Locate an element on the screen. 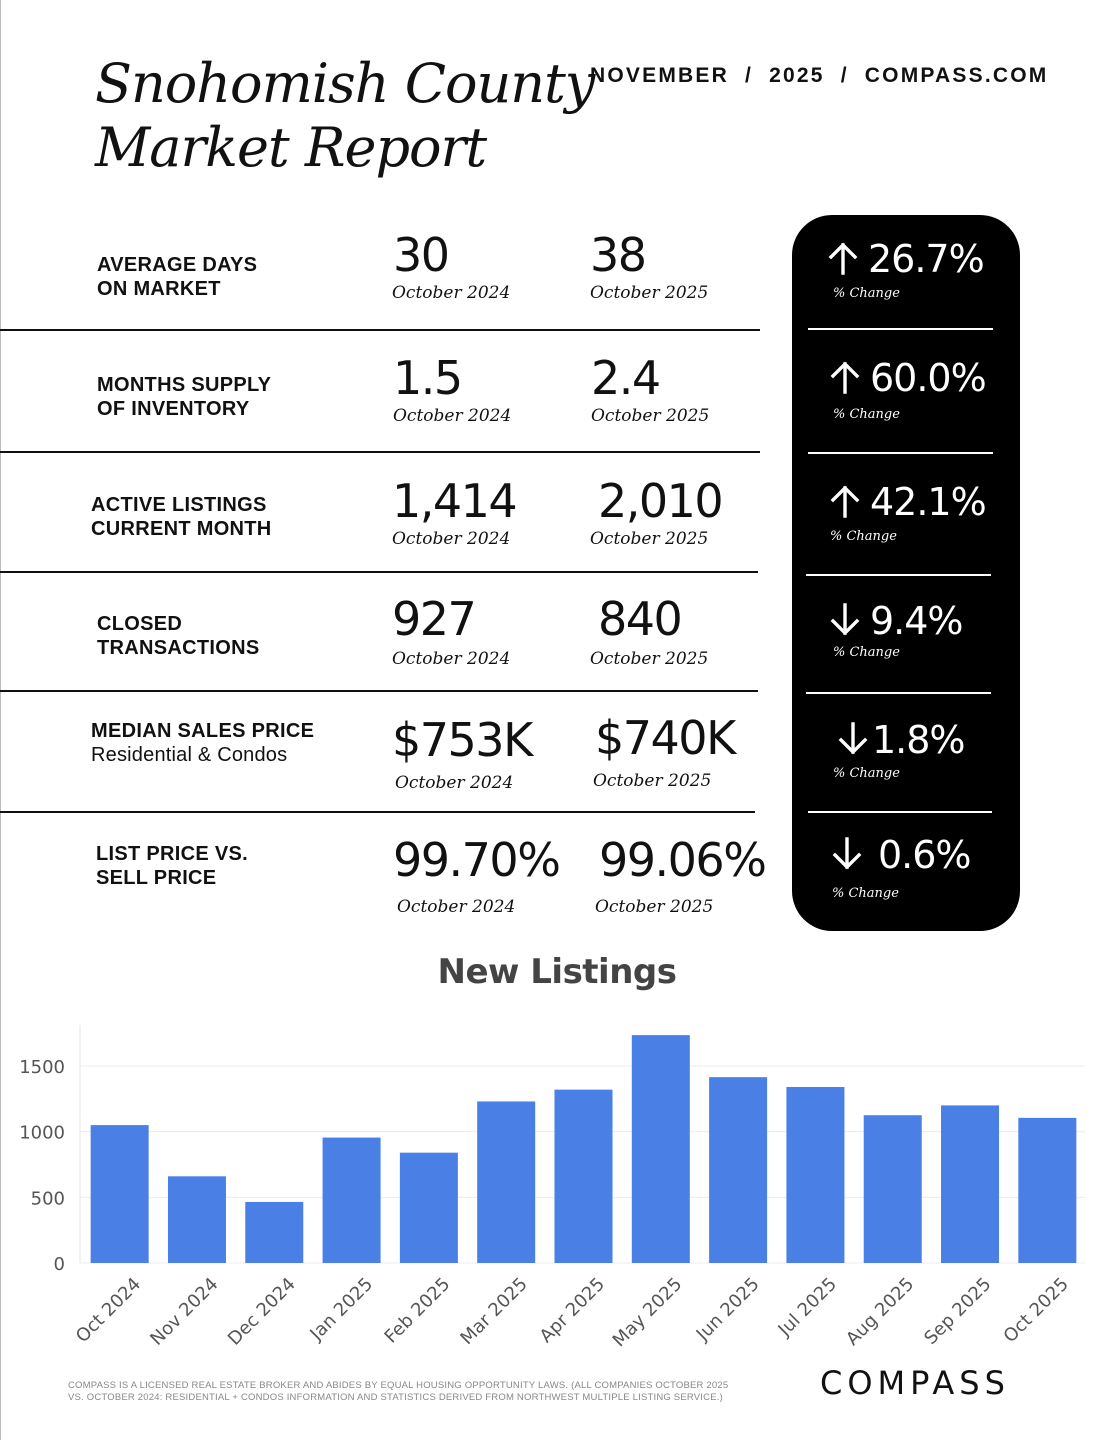  metric-label-closed-transactions: CLOSED TRANSACTIONS is located at coordinates (178, 636).